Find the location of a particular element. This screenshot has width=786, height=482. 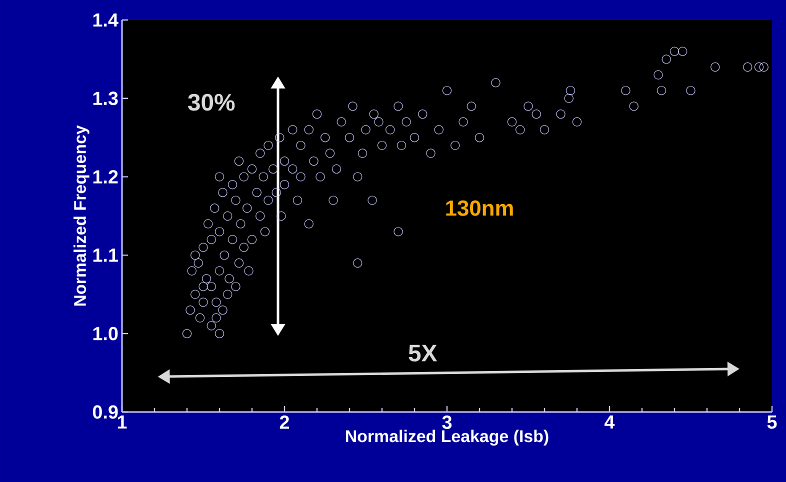

annotation: 5X is located at coordinates (423, 353).